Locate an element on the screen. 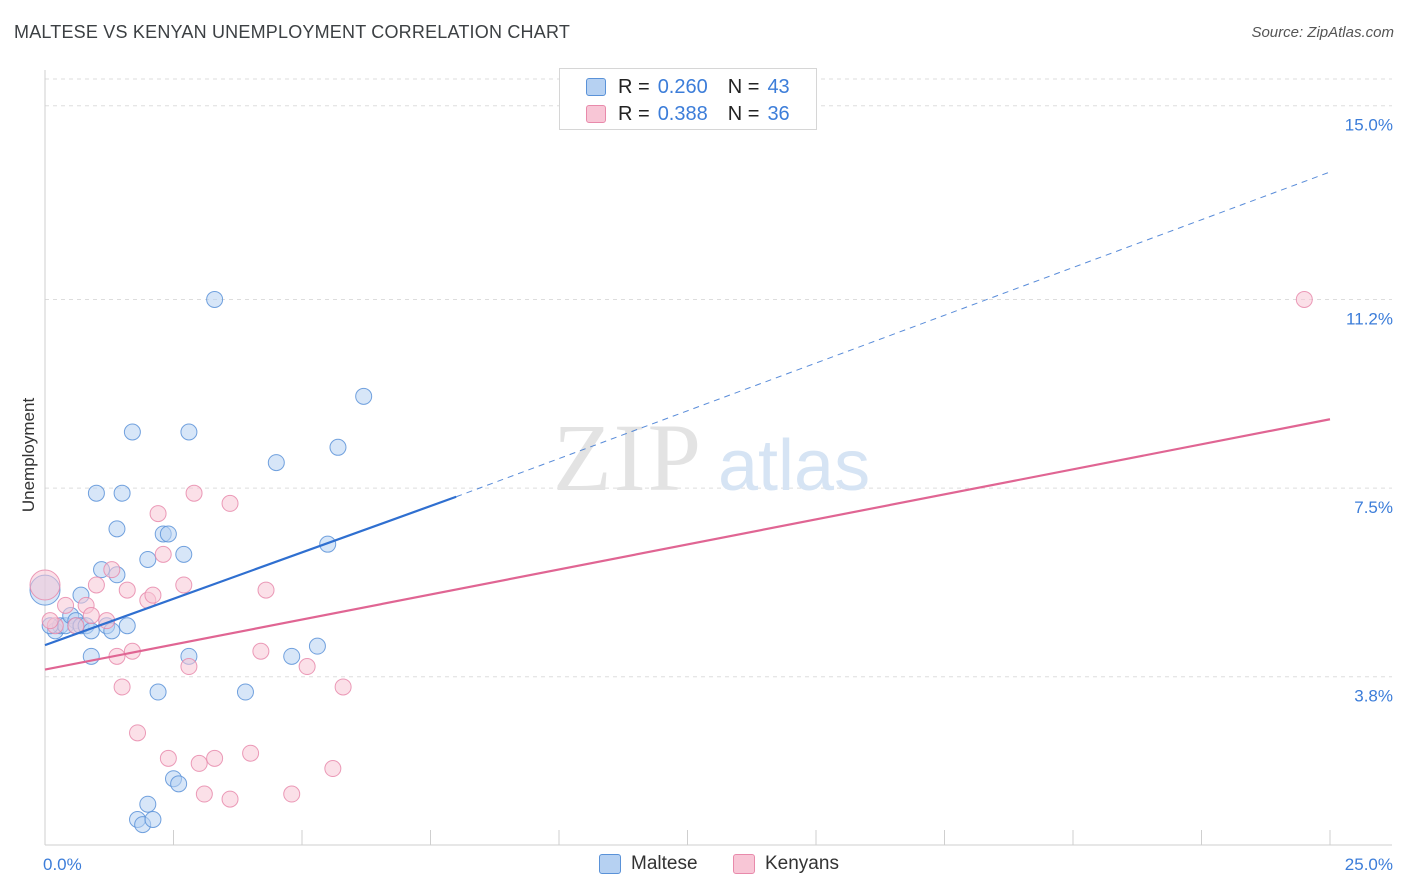  maltese-trend-line is located at coordinates (250, 571).